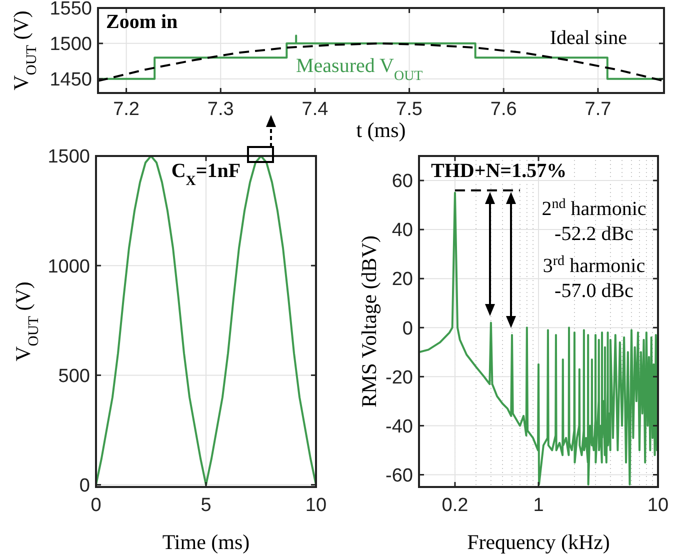  What do you see at coordinates (206, 542) in the screenshot?
I see `x-axis-title: Time (ms)` at bounding box center [206, 542].